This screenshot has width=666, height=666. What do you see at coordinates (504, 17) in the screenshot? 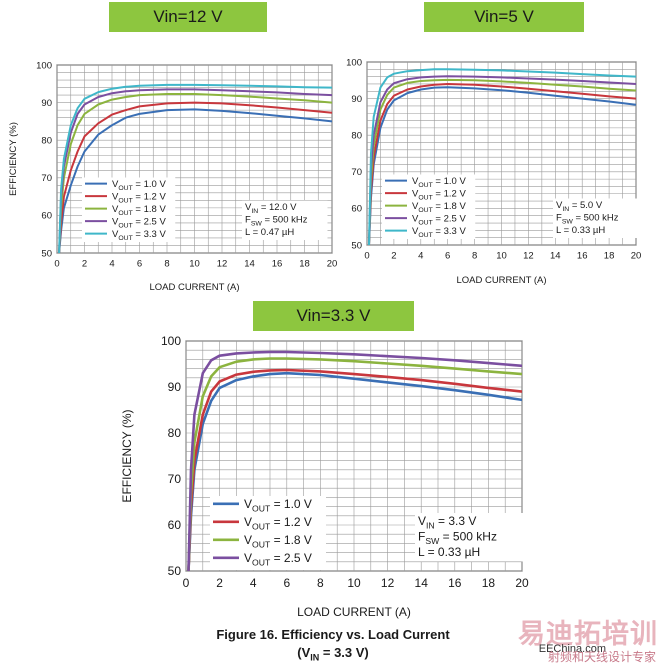
I see `banner-vin-5: Vin=5 V` at bounding box center [504, 17].